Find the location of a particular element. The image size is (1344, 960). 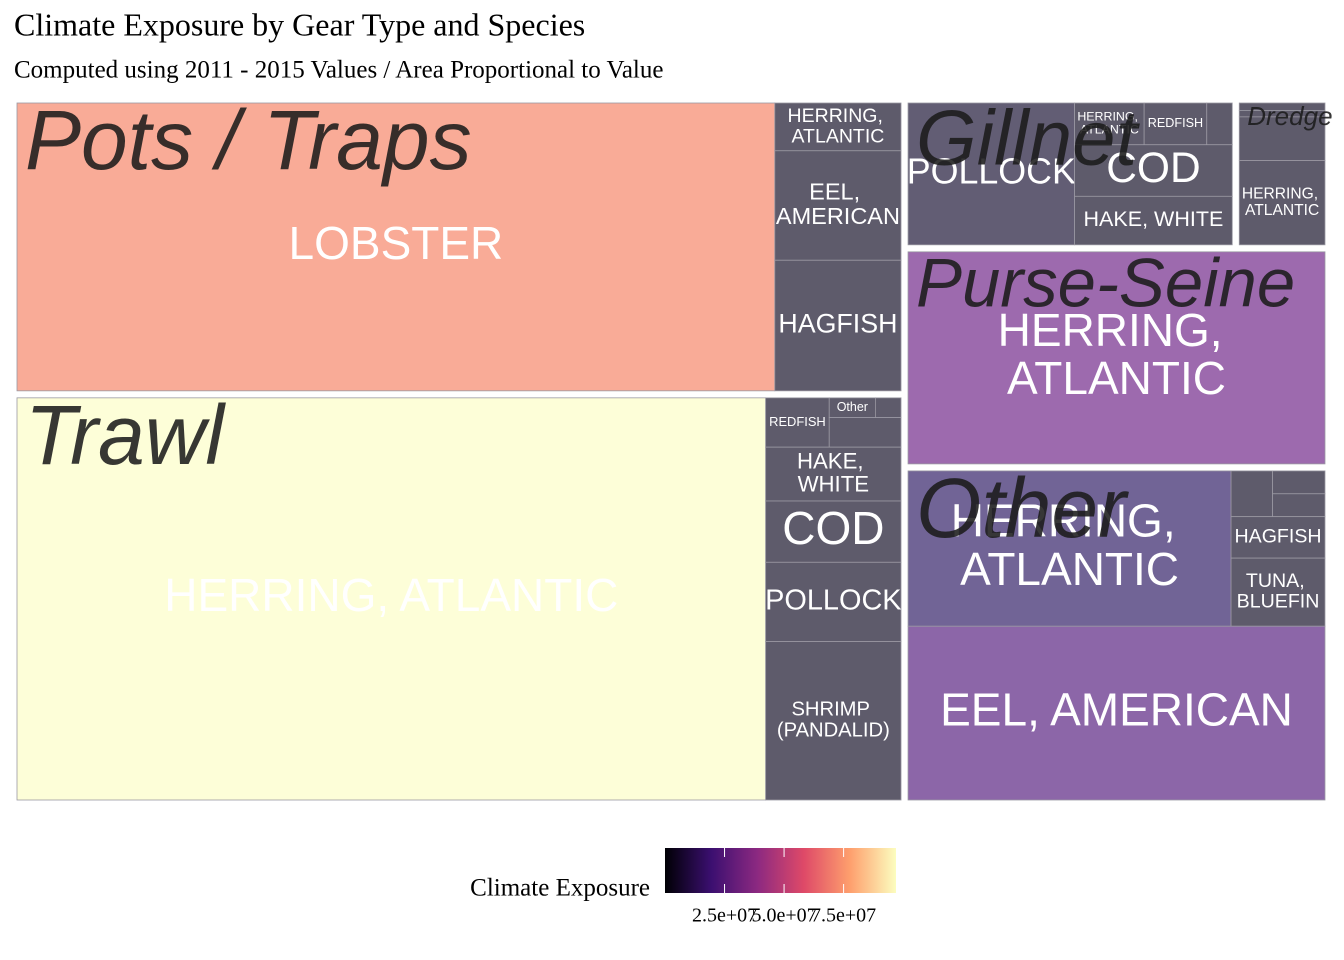

colorbar-tick-label: 7.5e+07 is located at coordinates (843, 916).